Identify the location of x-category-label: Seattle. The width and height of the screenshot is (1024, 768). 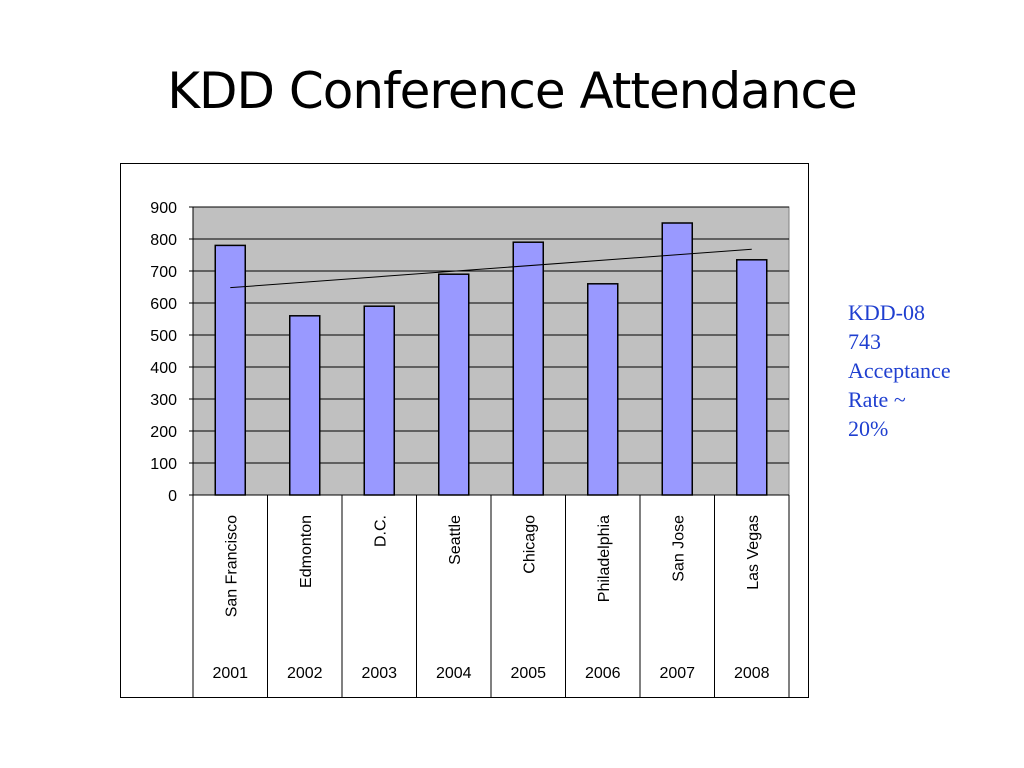
(455, 540).